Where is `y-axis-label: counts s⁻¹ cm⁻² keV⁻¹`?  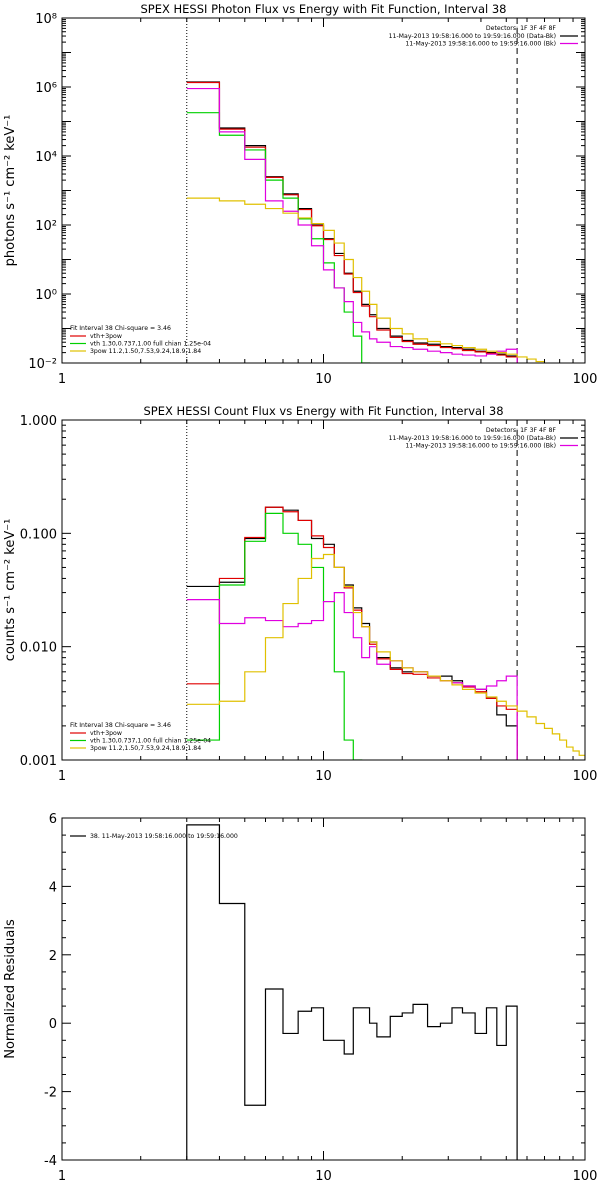
y-axis-label: counts s⁻¹ cm⁻² keV⁻¹ is located at coordinates (10, 590).